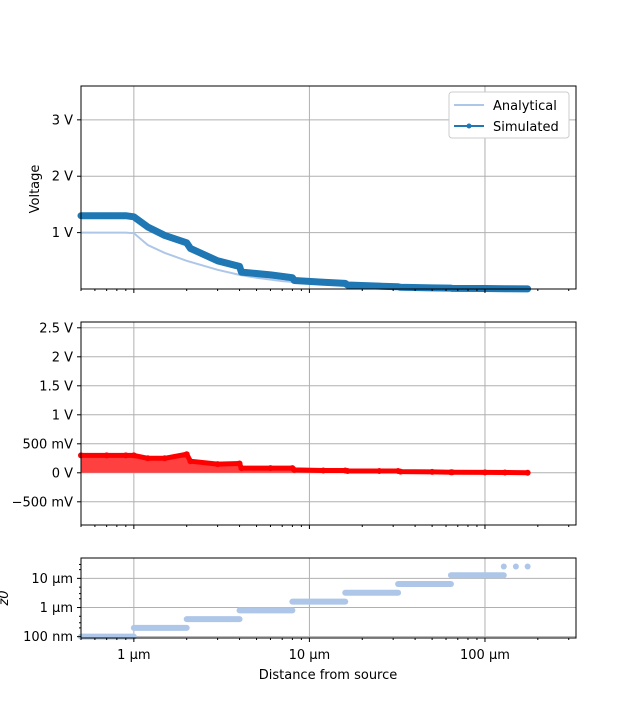 Image resolution: width=640 pixels, height=718 pixels. I want to click on z0-grid, so click(328, 598).